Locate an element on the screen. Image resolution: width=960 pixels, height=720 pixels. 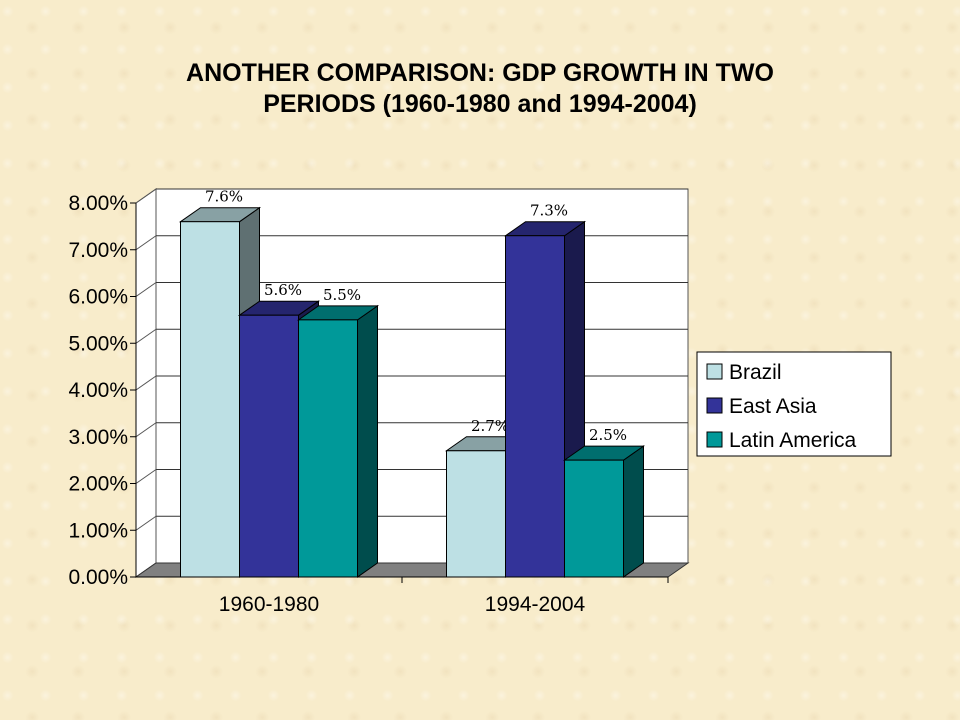
data-label: 5.6% is located at coordinates (283, 290).